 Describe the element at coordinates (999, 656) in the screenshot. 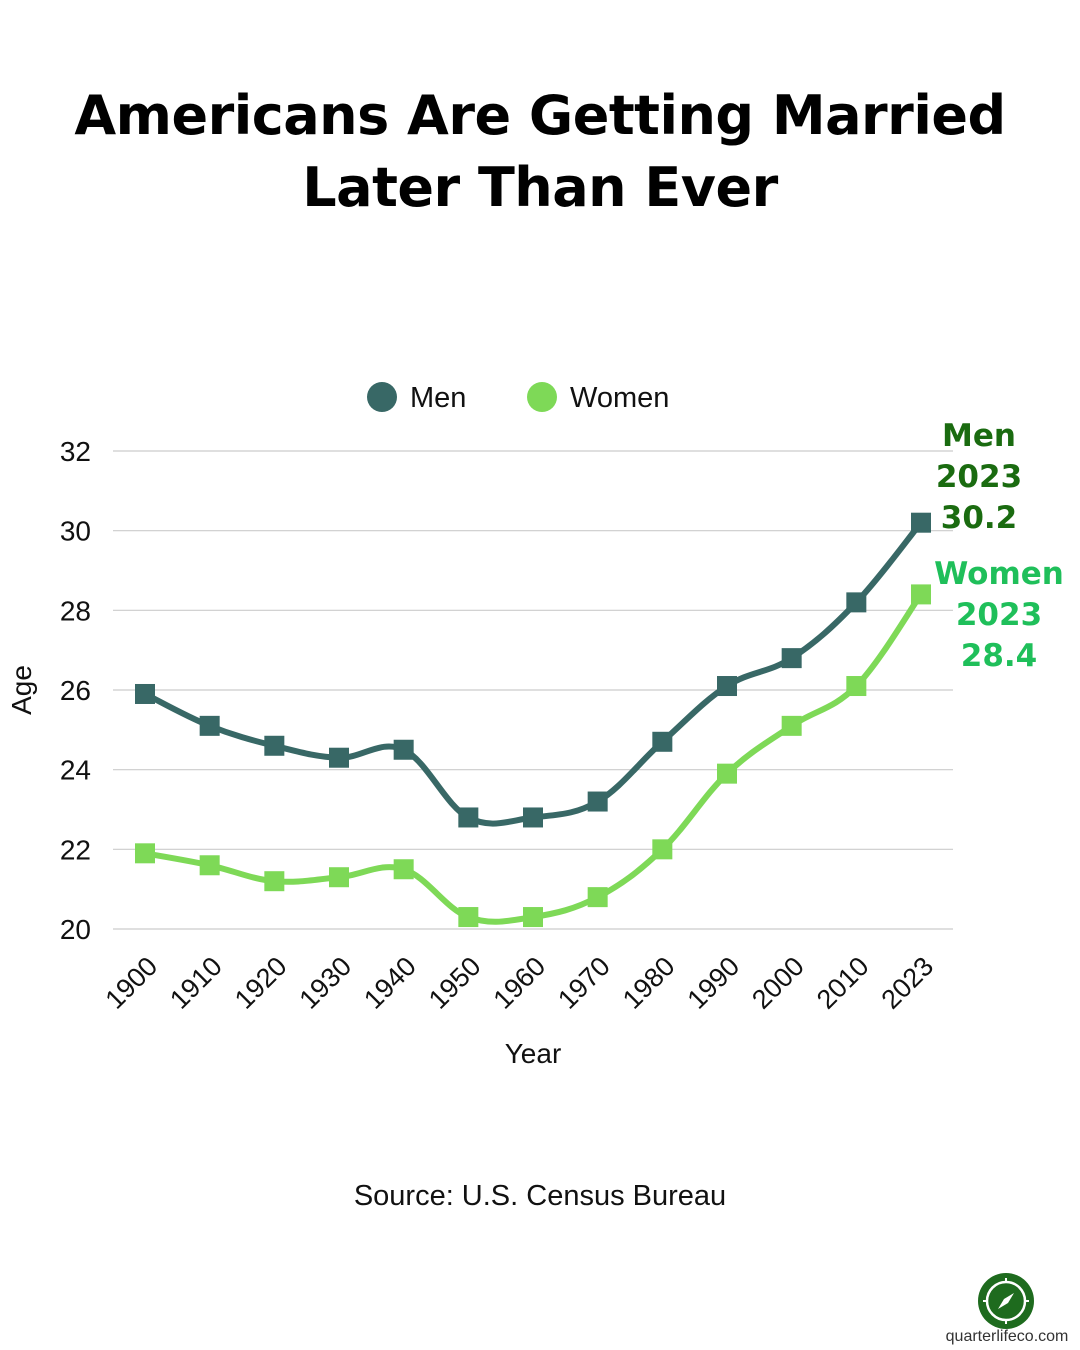

I see `end-label-women: 28.4` at that location.